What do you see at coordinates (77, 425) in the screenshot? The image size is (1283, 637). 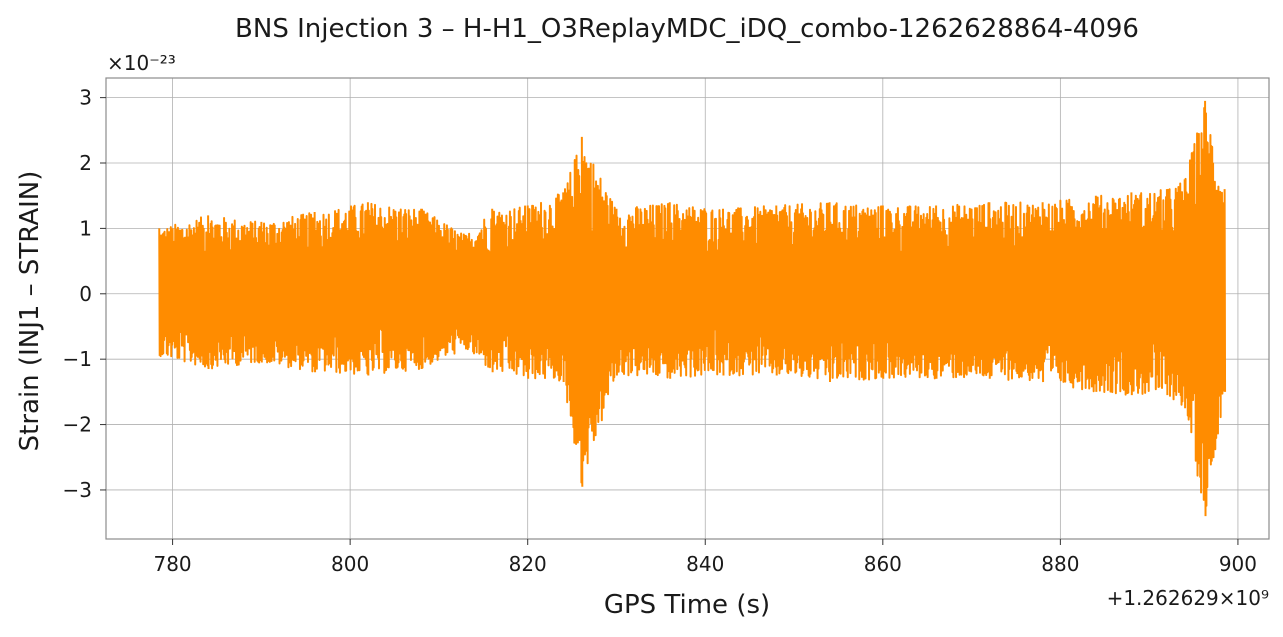 I see `y-tick-label: −2` at bounding box center [77, 425].